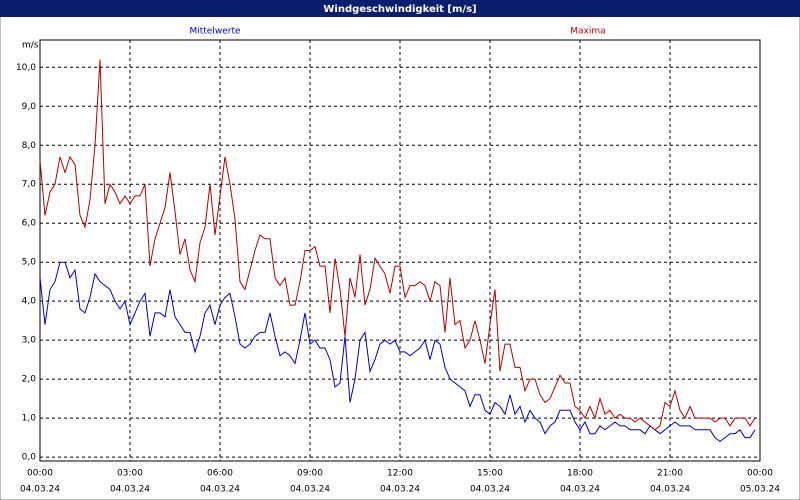 Image resolution: width=800 pixels, height=500 pixels. Describe the element at coordinates (29, 341) in the screenshot. I see `y-tick-label: 3,0` at that location.